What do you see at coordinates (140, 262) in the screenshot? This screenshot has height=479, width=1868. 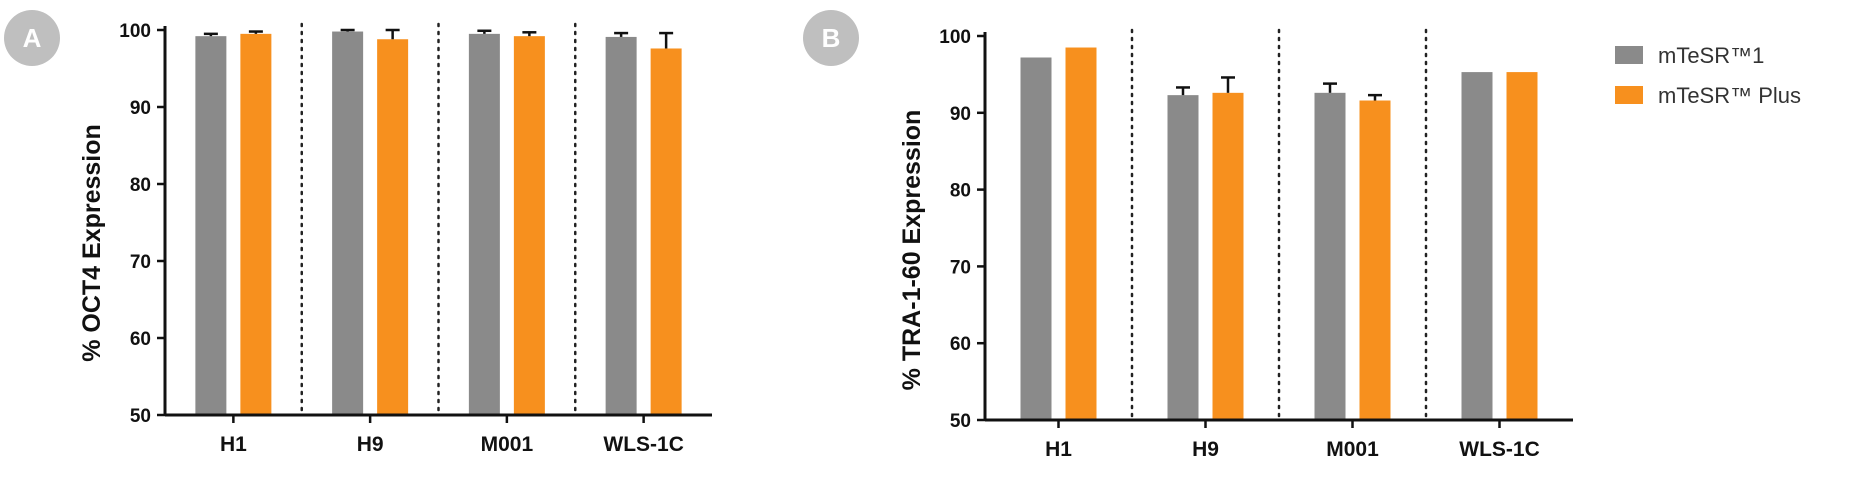 I see `panel-a-y-tick-label-2: 70` at bounding box center [140, 262].